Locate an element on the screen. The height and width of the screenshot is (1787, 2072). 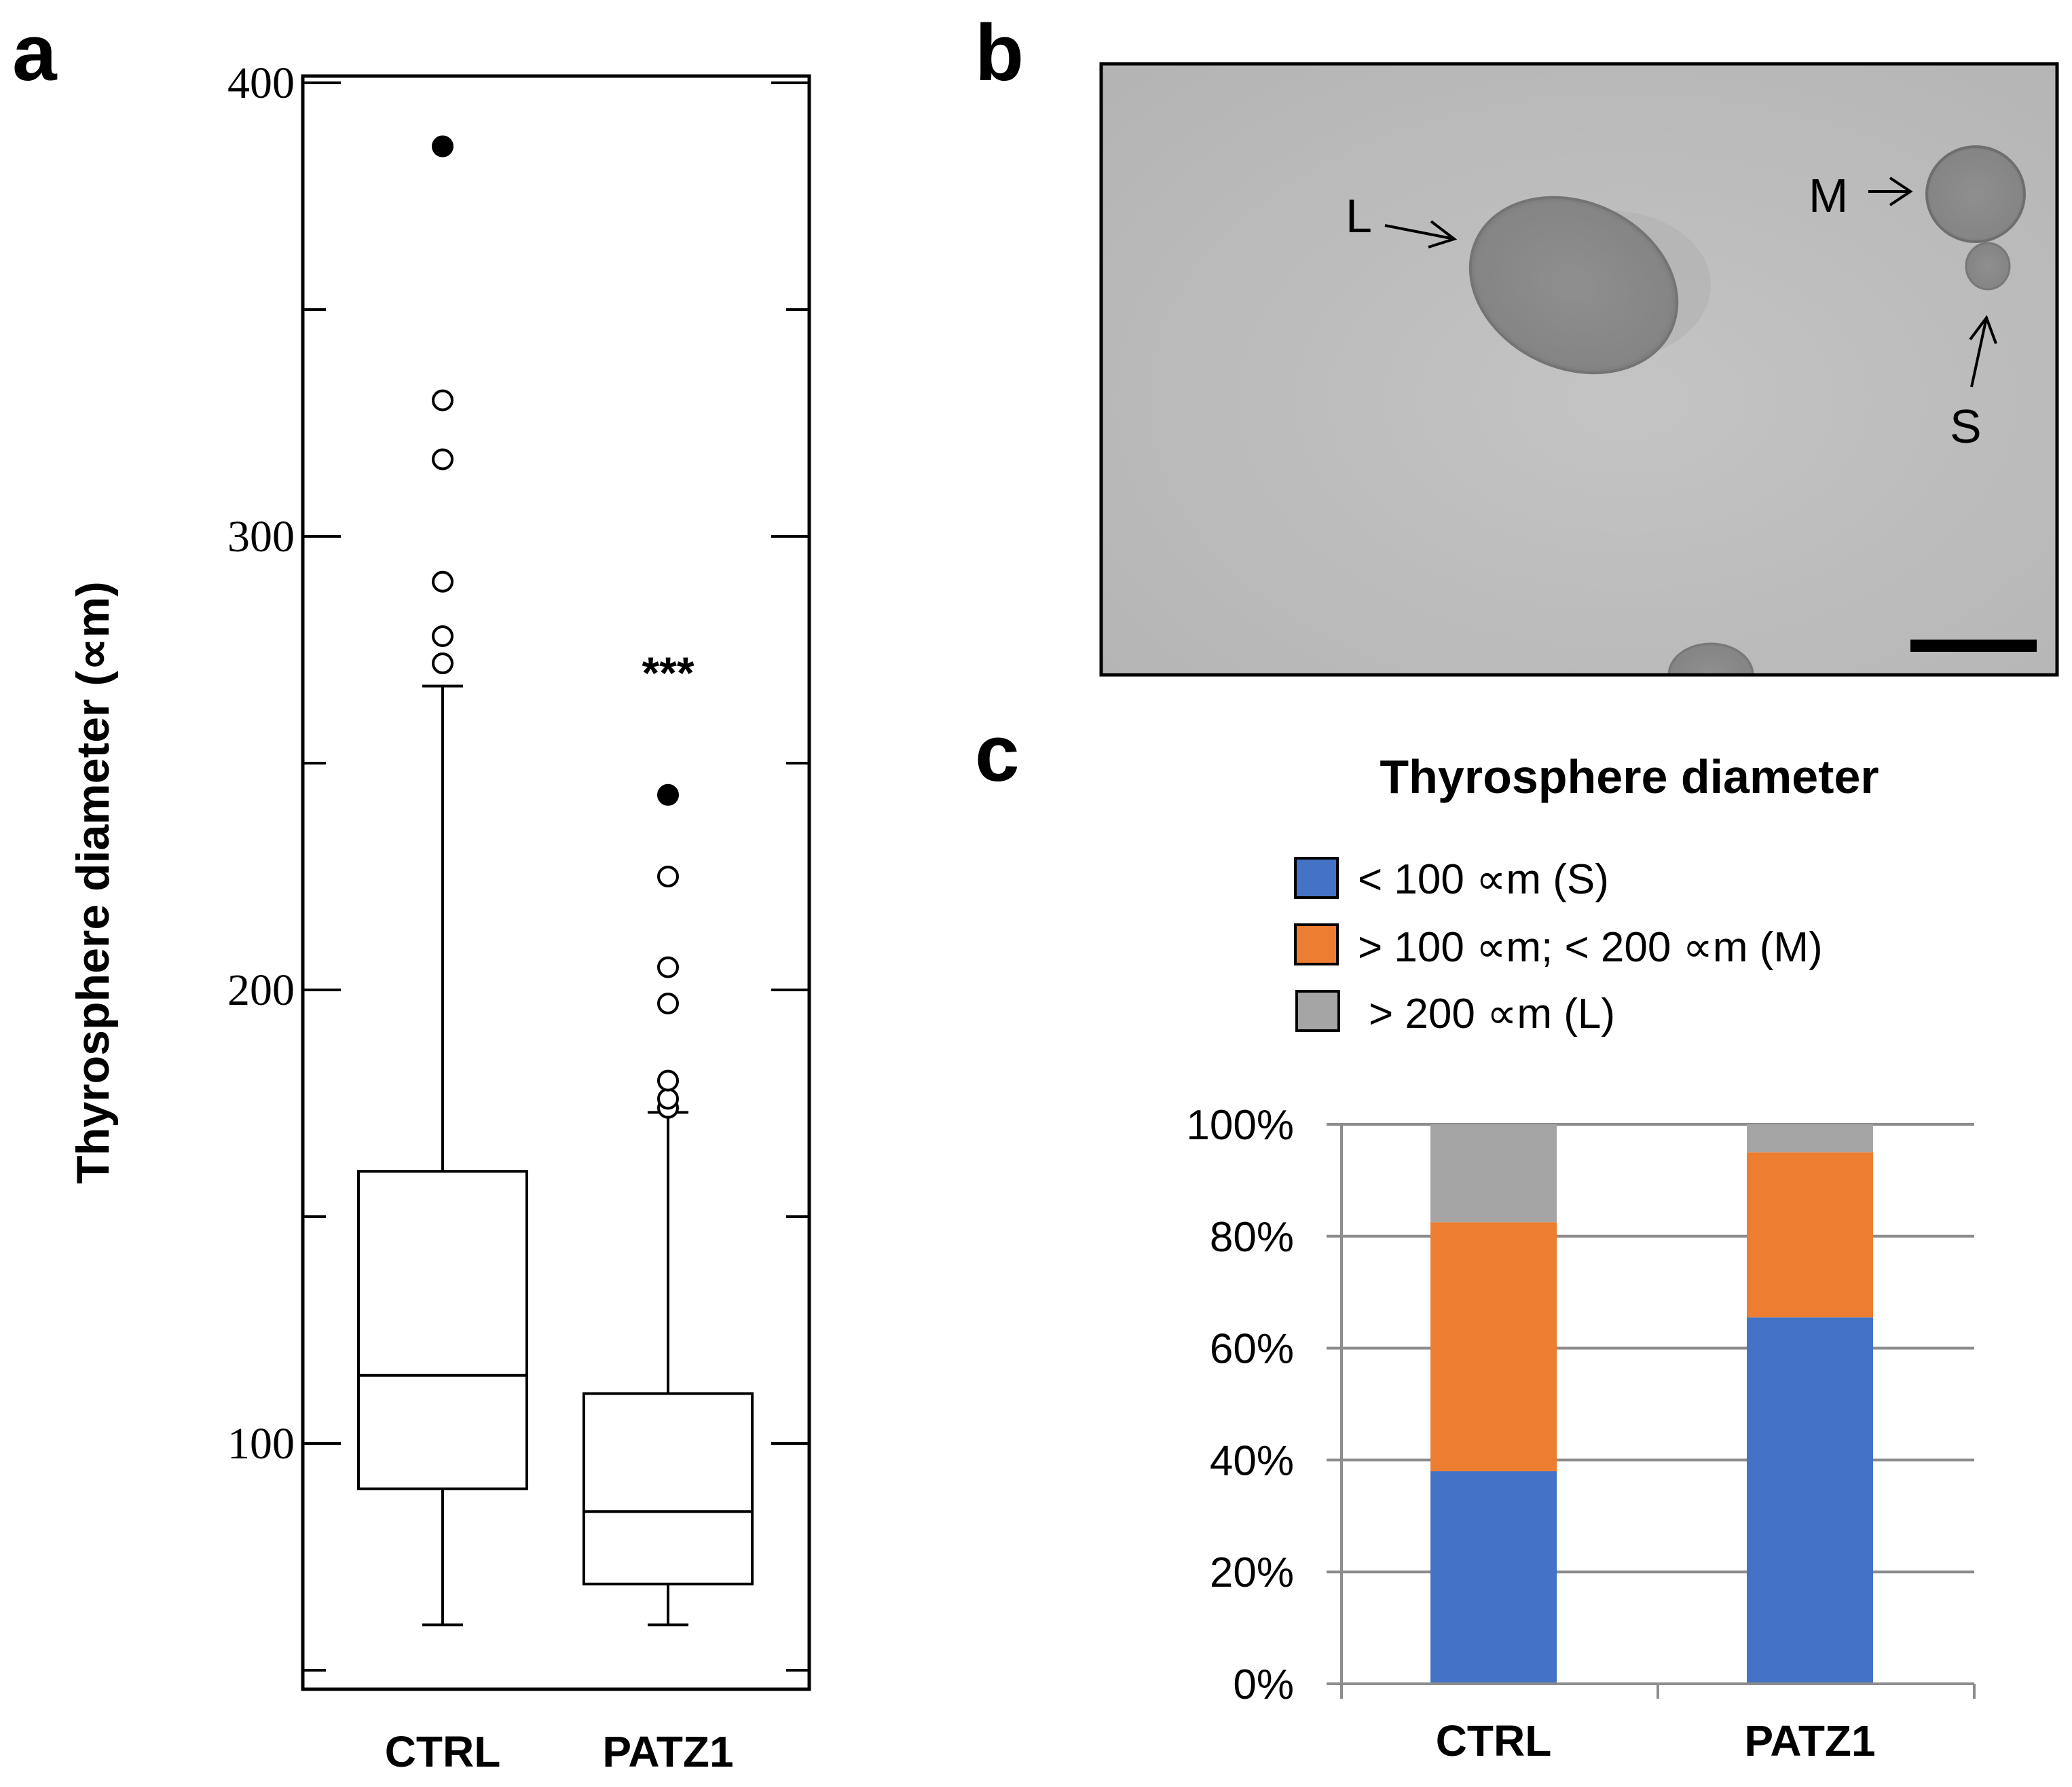
y-tick-label: 100% is located at coordinates (1240, 1125).